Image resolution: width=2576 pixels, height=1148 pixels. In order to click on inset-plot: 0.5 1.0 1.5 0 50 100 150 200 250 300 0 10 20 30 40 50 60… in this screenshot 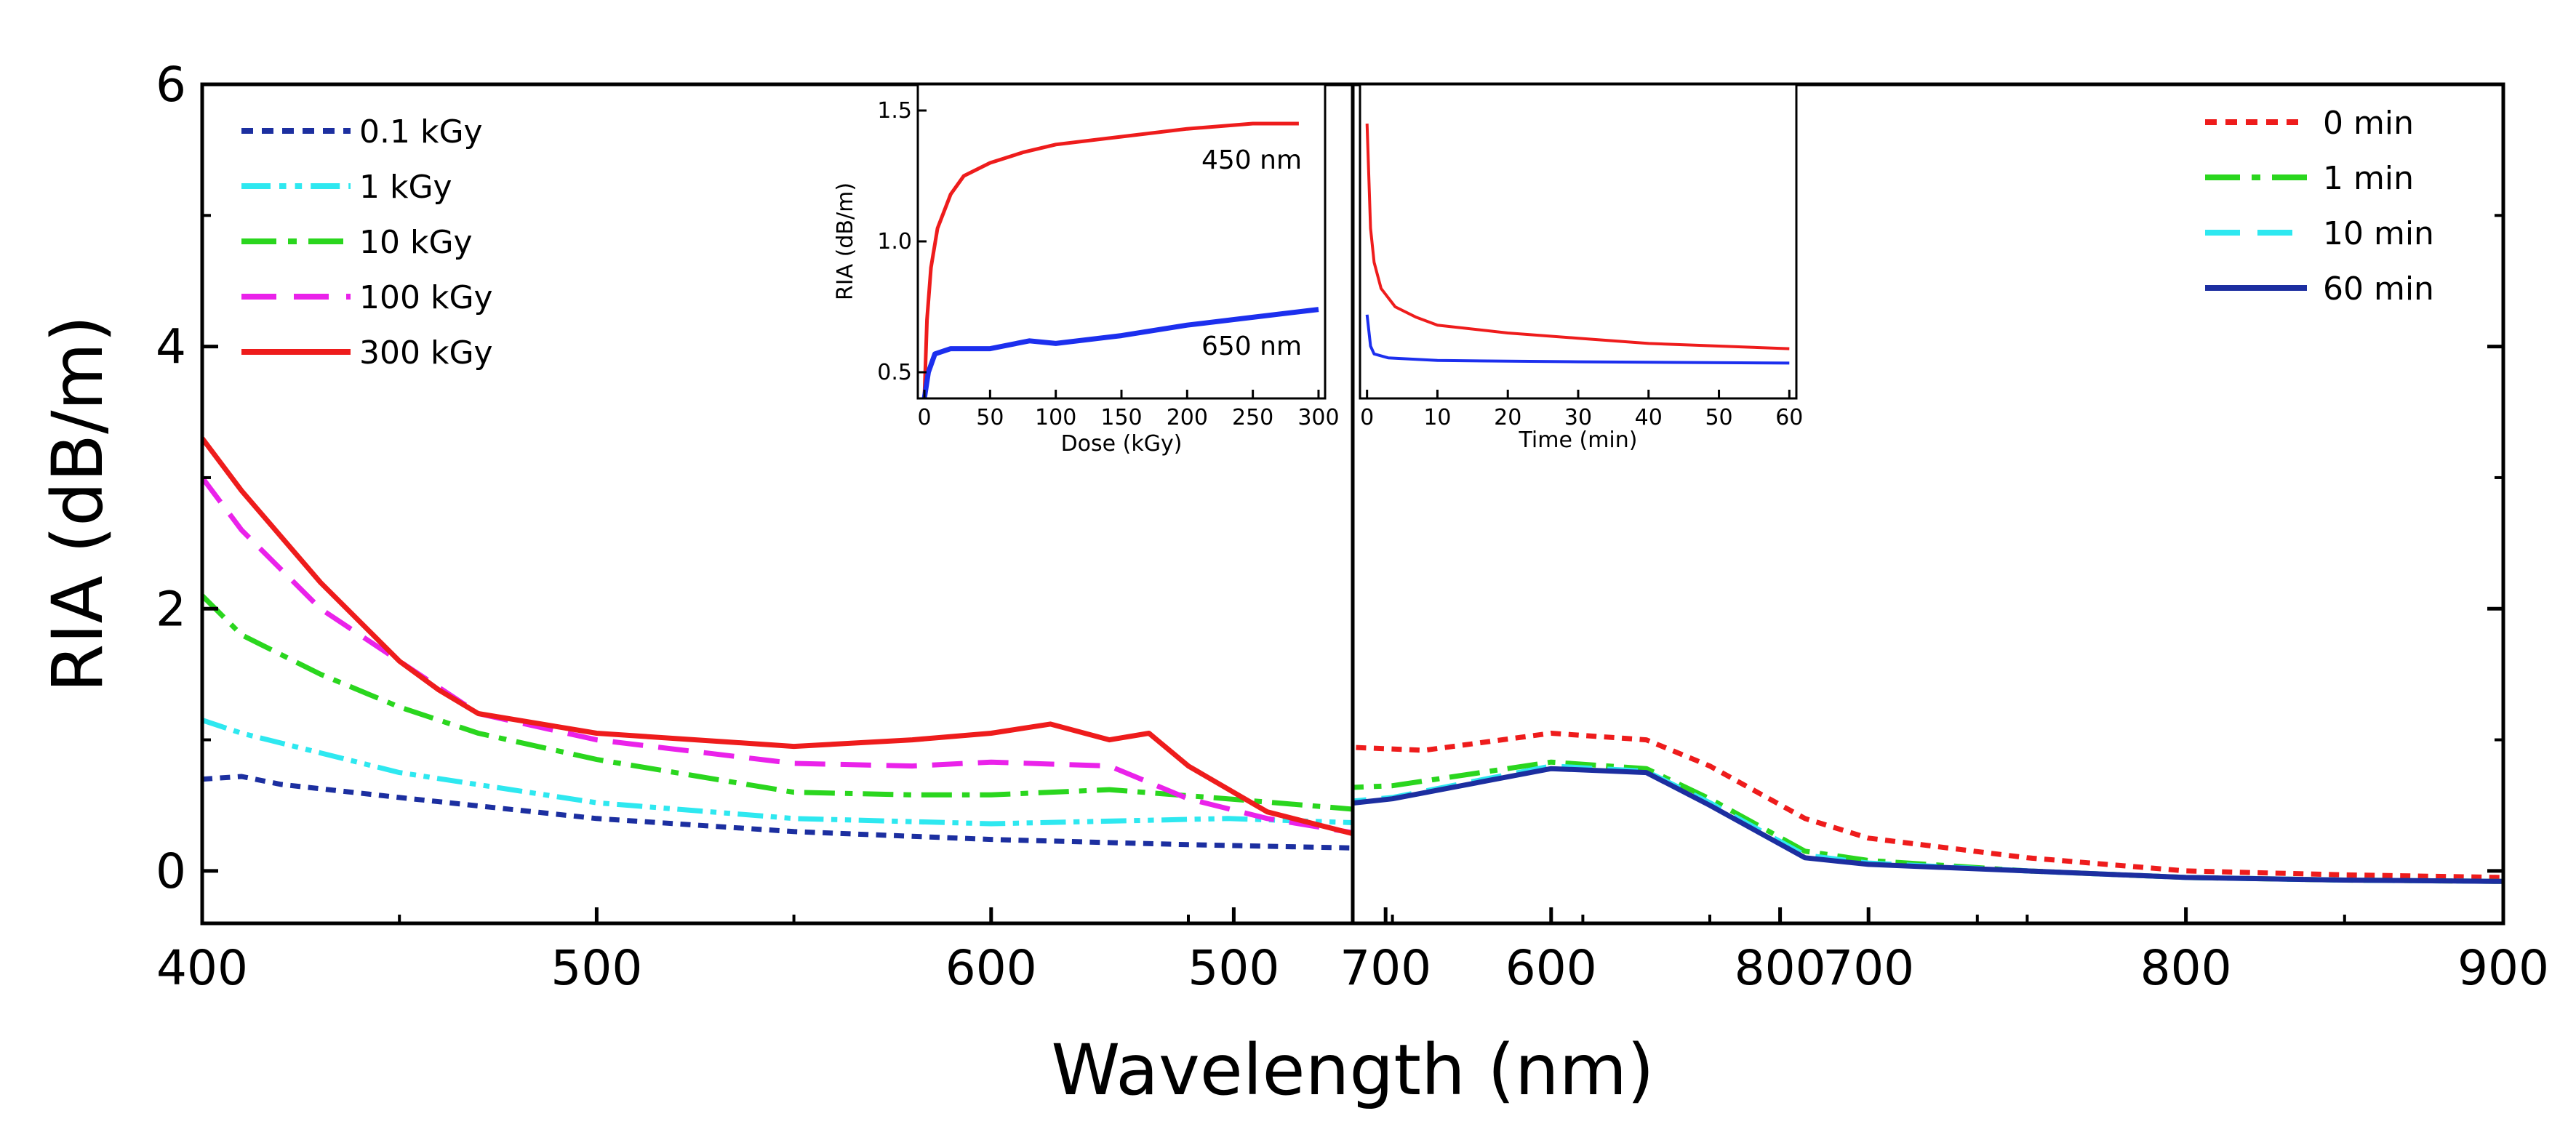, I will do `click(1318, 270)`.